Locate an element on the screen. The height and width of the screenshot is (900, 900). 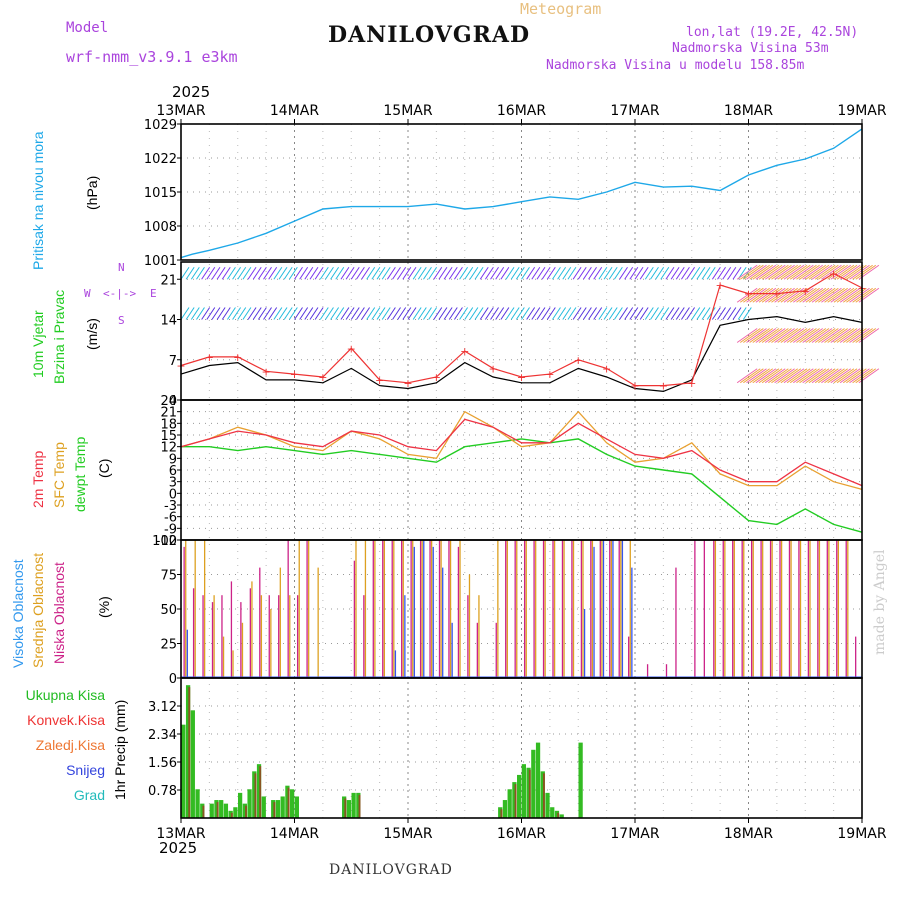
precip-ytick-label: 3.12 is located at coordinates (162, 707).